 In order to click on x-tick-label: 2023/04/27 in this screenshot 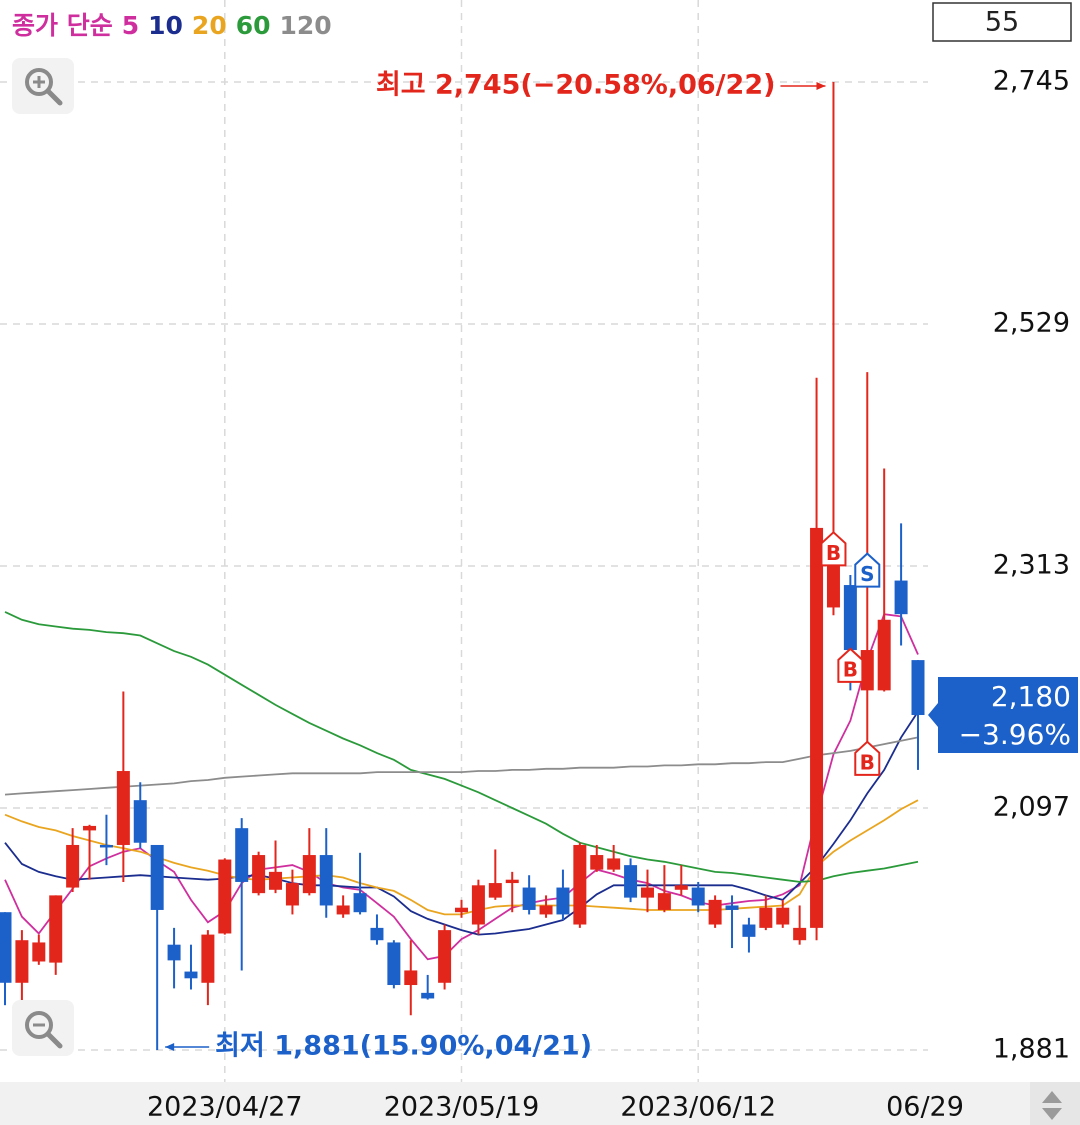, I will do `click(225, 1107)`.